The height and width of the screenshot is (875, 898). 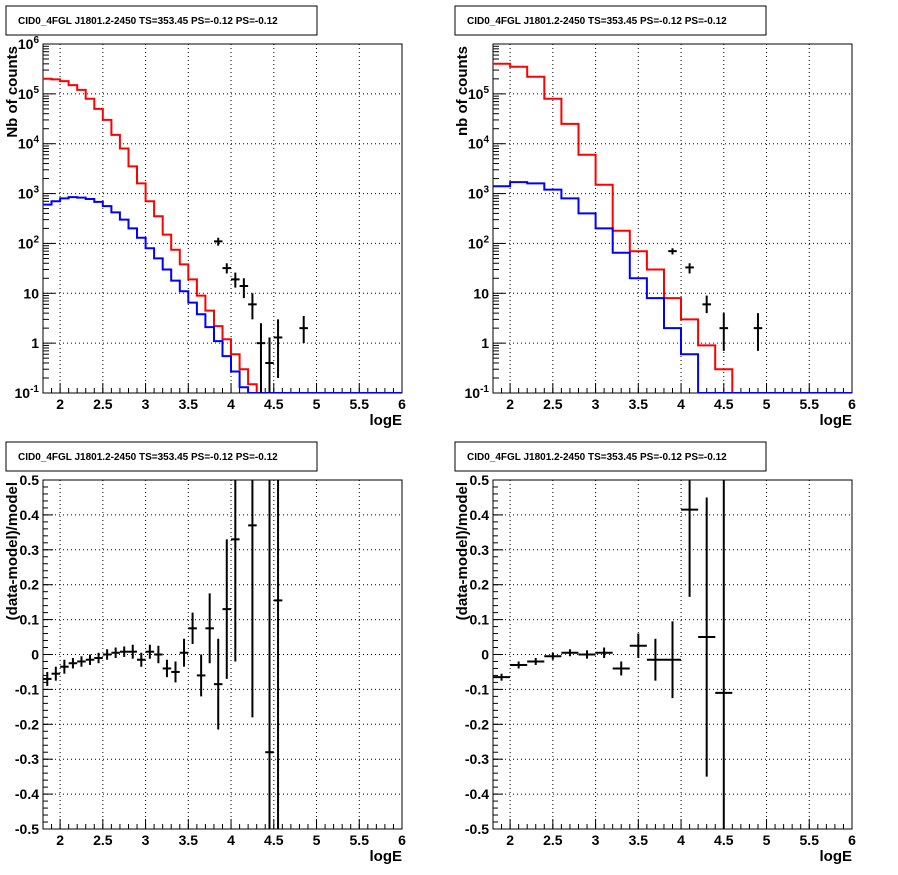 What do you see at coordinates (479, 143) in the screenshot?
I see `y-tick-label: 10⁴` at bounding box center [479, 143].